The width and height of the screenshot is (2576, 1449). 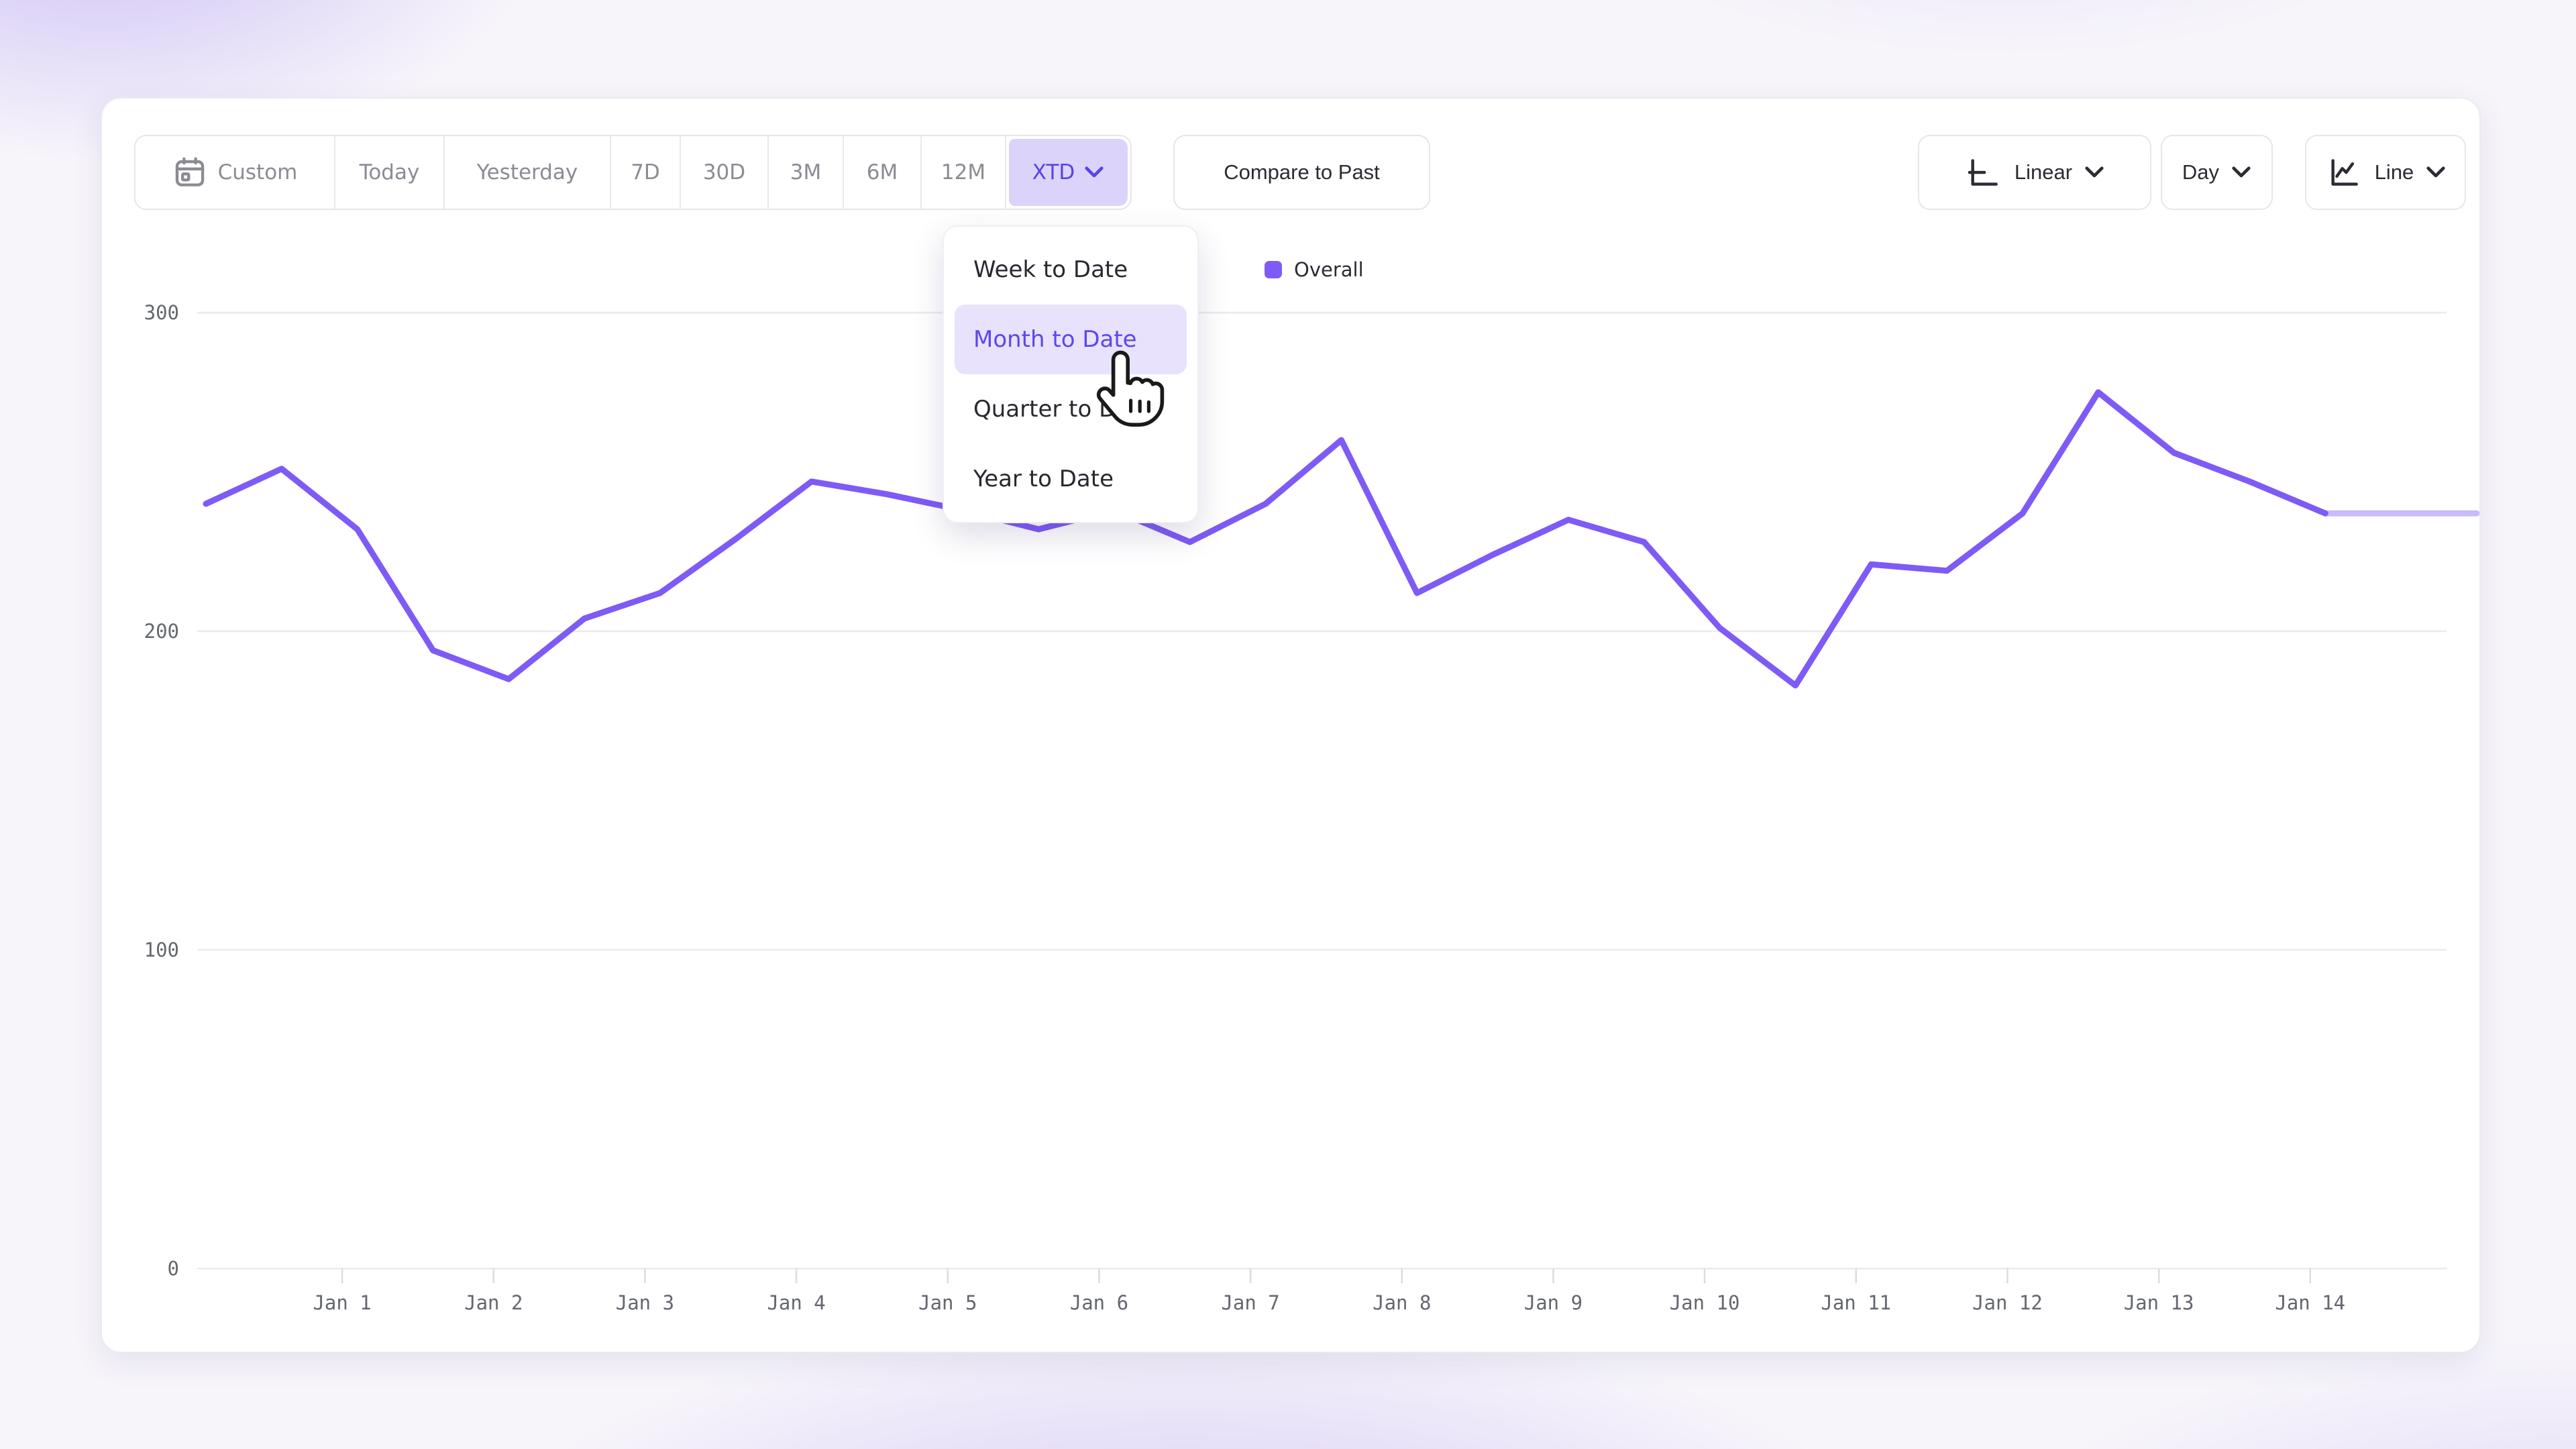 What do you see at coordinates (1071, 339) in the screenshot?
I see `menu-item-month-to-date: Month to Date` at bounding box center [1071, 339].